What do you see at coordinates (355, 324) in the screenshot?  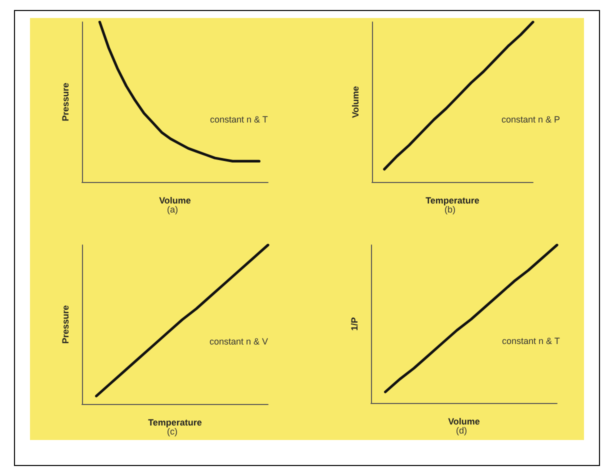 I see `y-axis-title: 1/P` at bounding box center [355, 324].